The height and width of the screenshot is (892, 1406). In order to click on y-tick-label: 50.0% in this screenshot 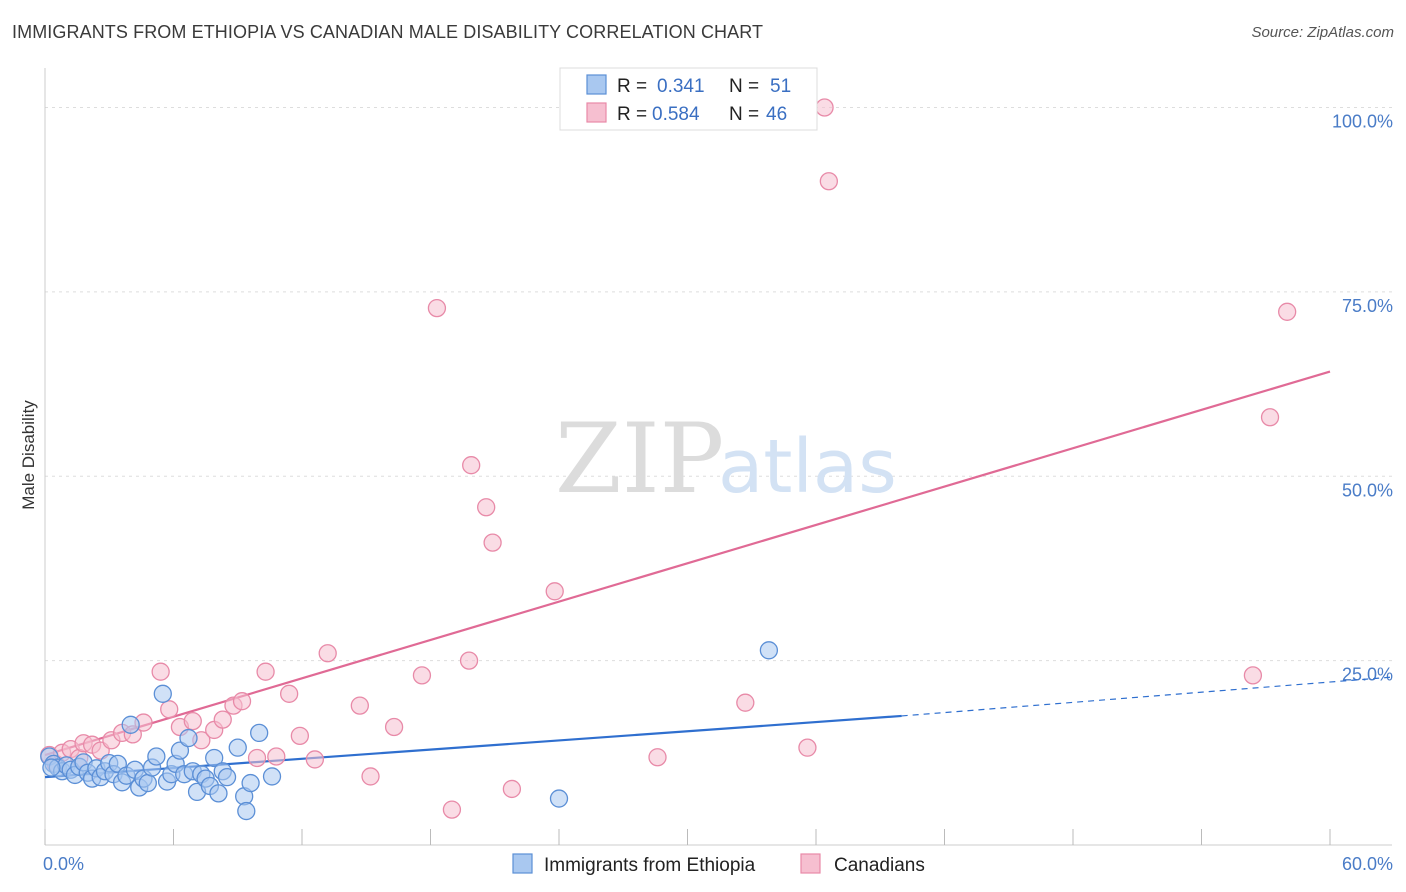, I will do `click(1367, 490)`.